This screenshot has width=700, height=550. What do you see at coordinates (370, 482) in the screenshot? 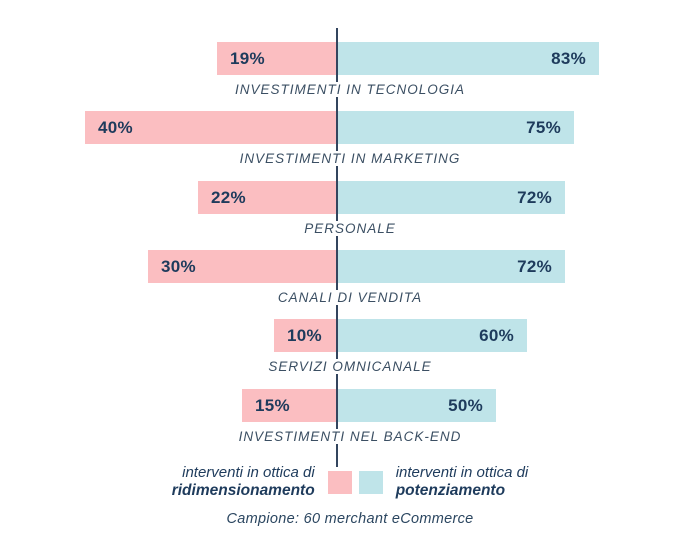
I see `legend-swatch-blue` at bounding box center [370, 482].